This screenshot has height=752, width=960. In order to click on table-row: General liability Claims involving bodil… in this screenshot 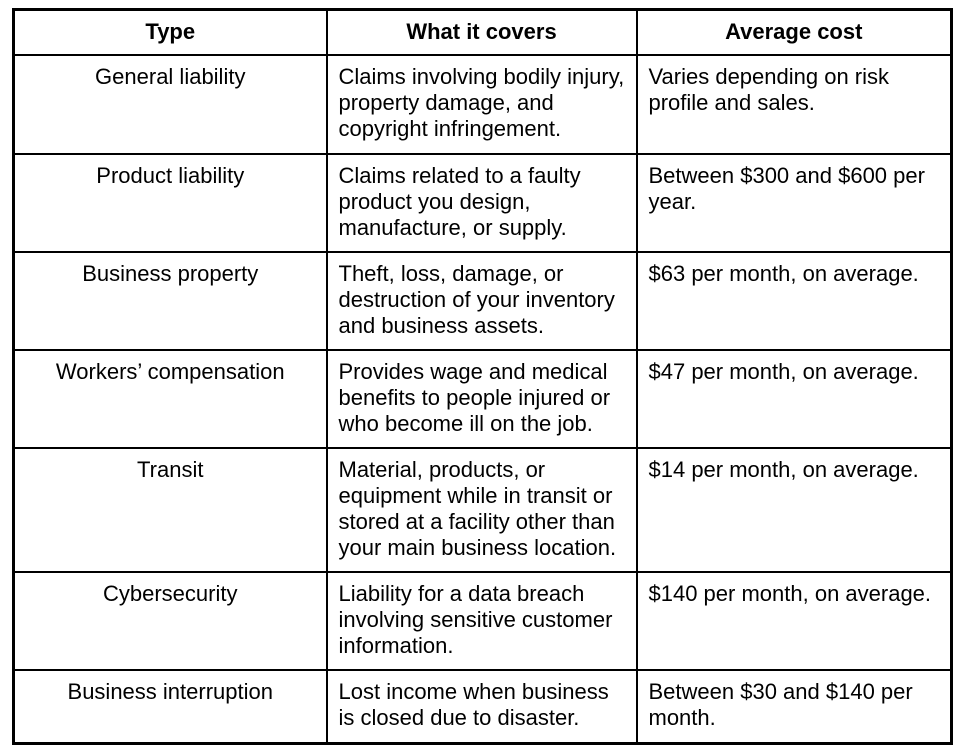, I will do `click(482, 104)`.